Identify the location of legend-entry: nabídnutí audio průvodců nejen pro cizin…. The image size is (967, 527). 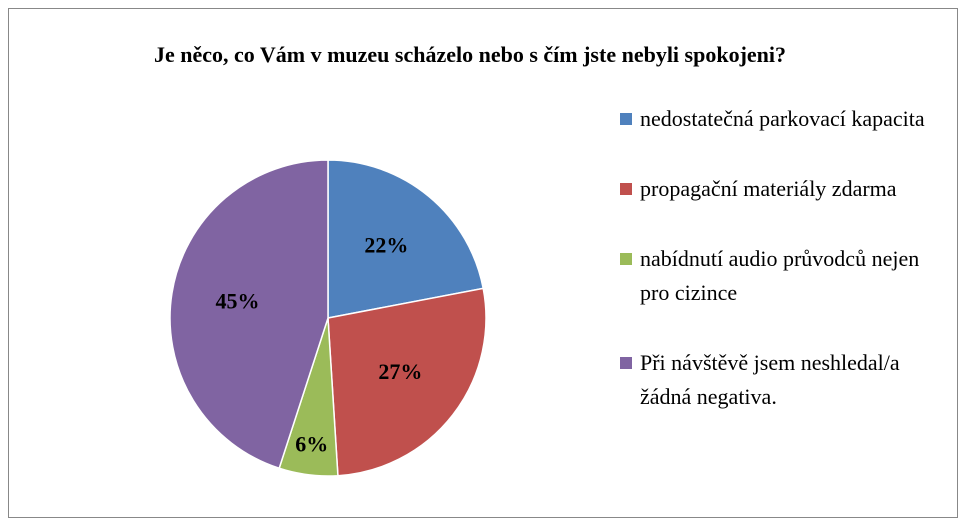
(780, 276).